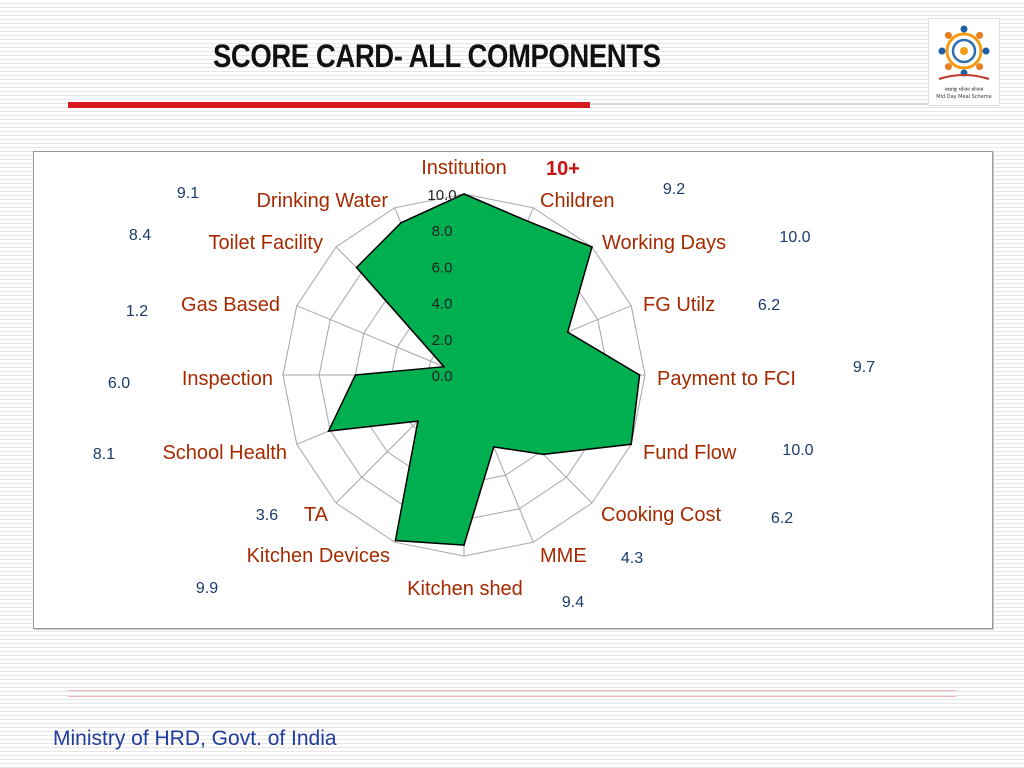  Describe the element at coordinates (224, 453) in the screenshot. I see `category-label: School Health` at that location.